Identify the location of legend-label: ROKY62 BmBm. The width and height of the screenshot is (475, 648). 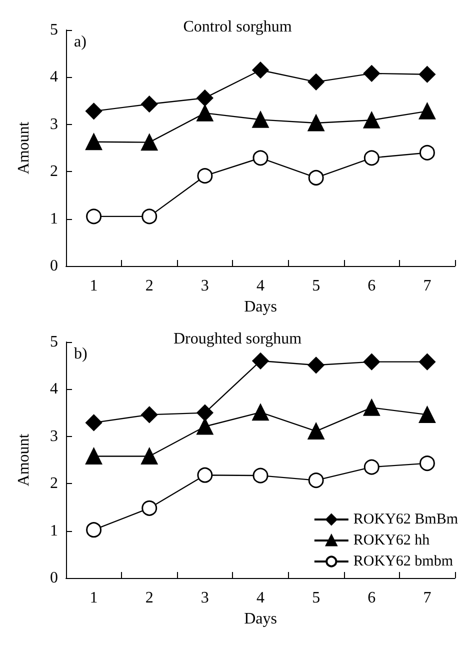
(405, 520).